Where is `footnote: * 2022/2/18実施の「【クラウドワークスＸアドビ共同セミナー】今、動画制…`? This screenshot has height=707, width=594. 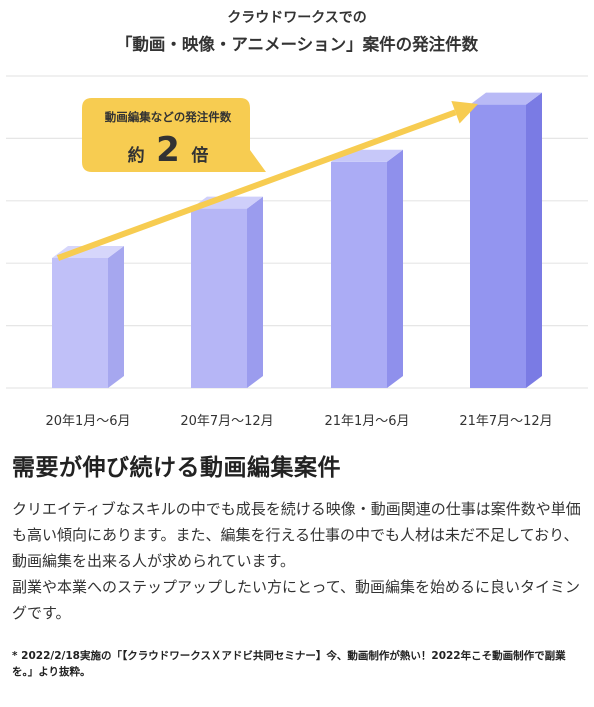
footnote: * 2022/2/18実施の「【クラウドワークスＸアドビ共同セミナー】今、動画制… is located at coordinates (289, 664).